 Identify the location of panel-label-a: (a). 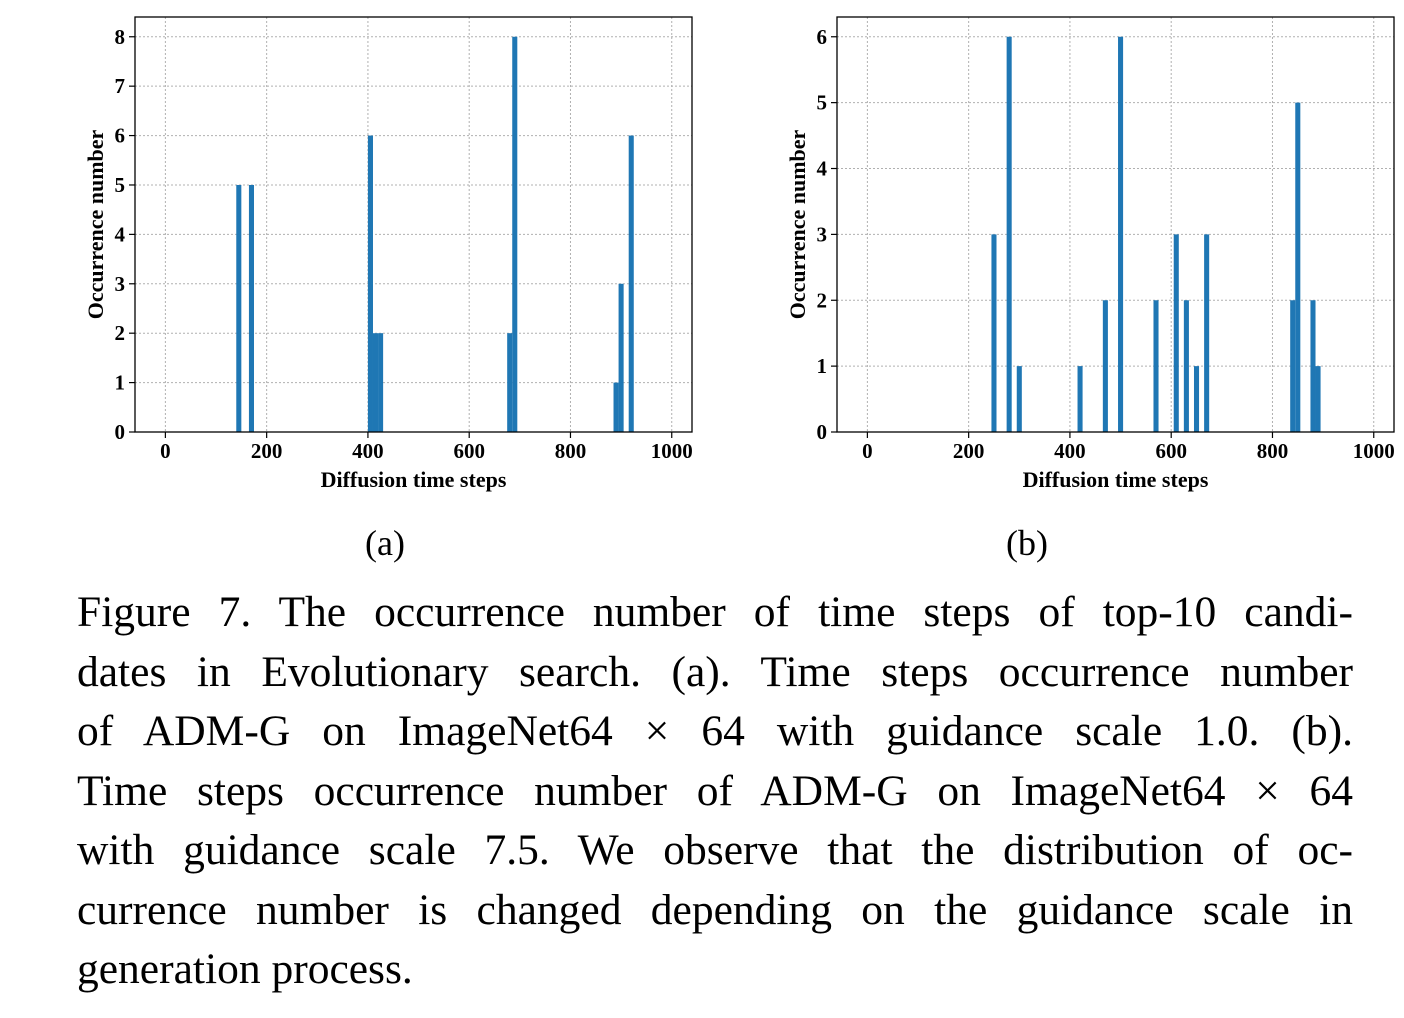
(385, 543).